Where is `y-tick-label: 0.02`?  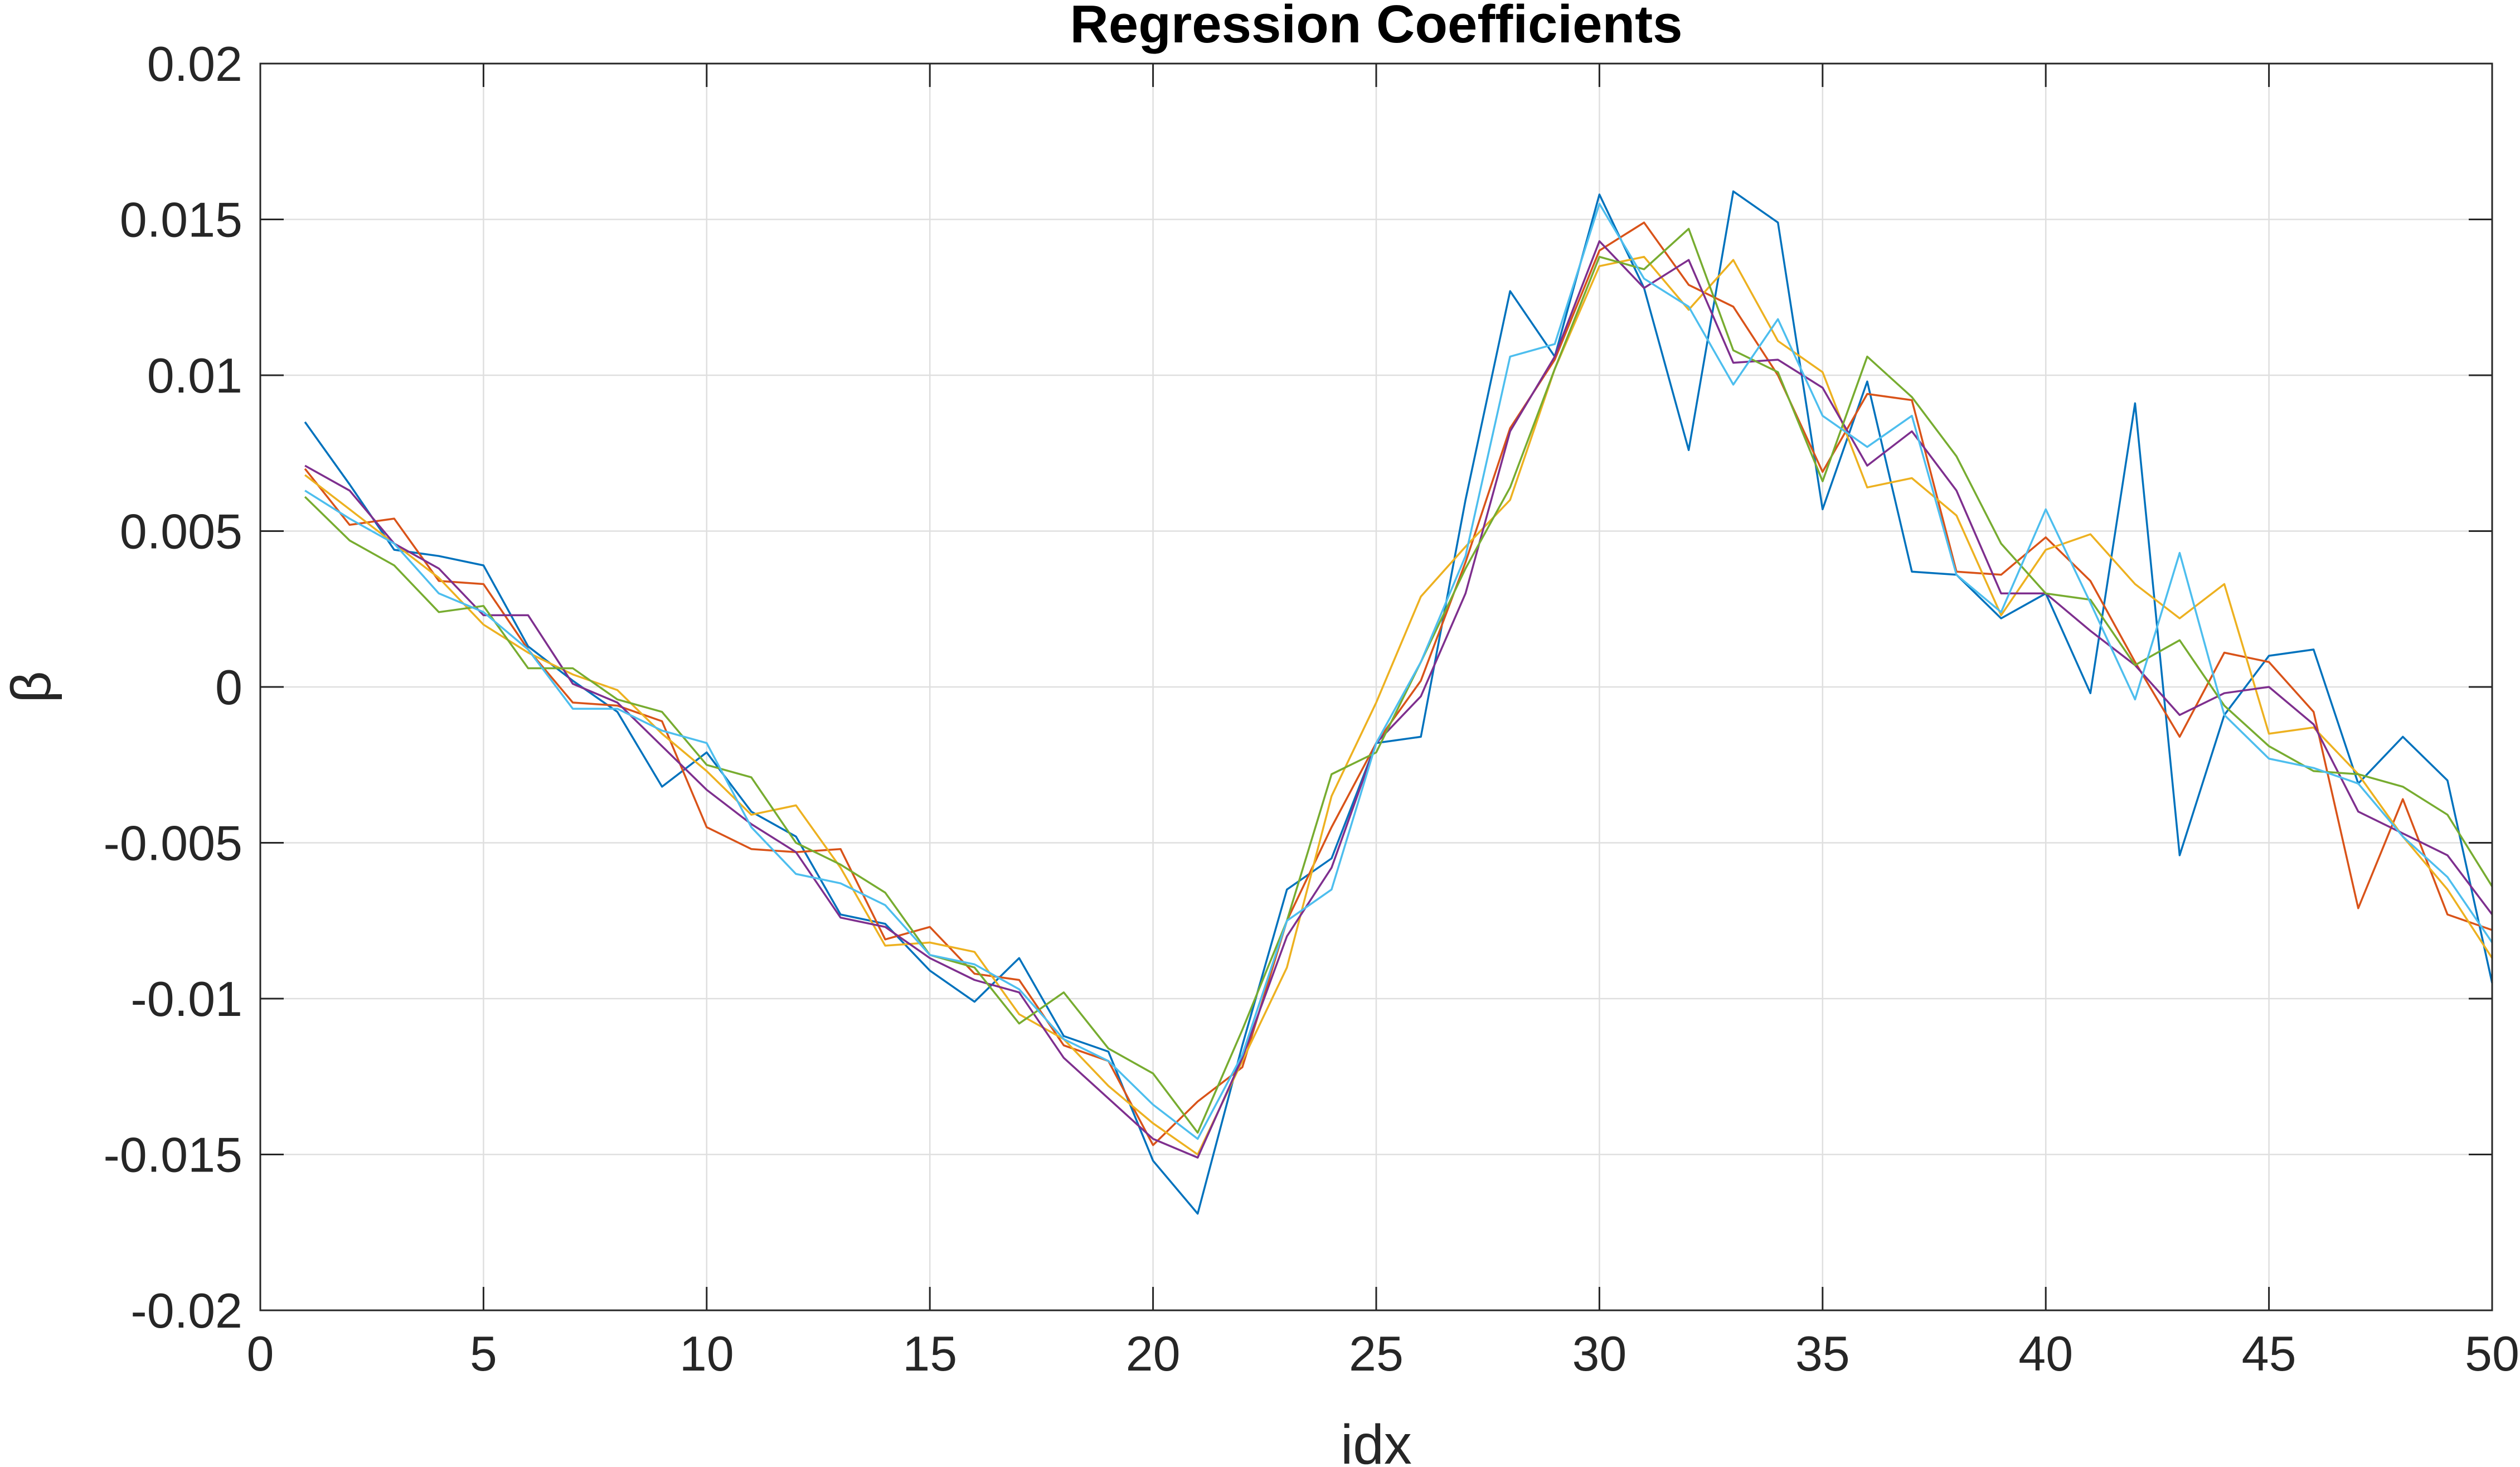
y-tick-label: 0.02 is located at coordinates (194, 63).